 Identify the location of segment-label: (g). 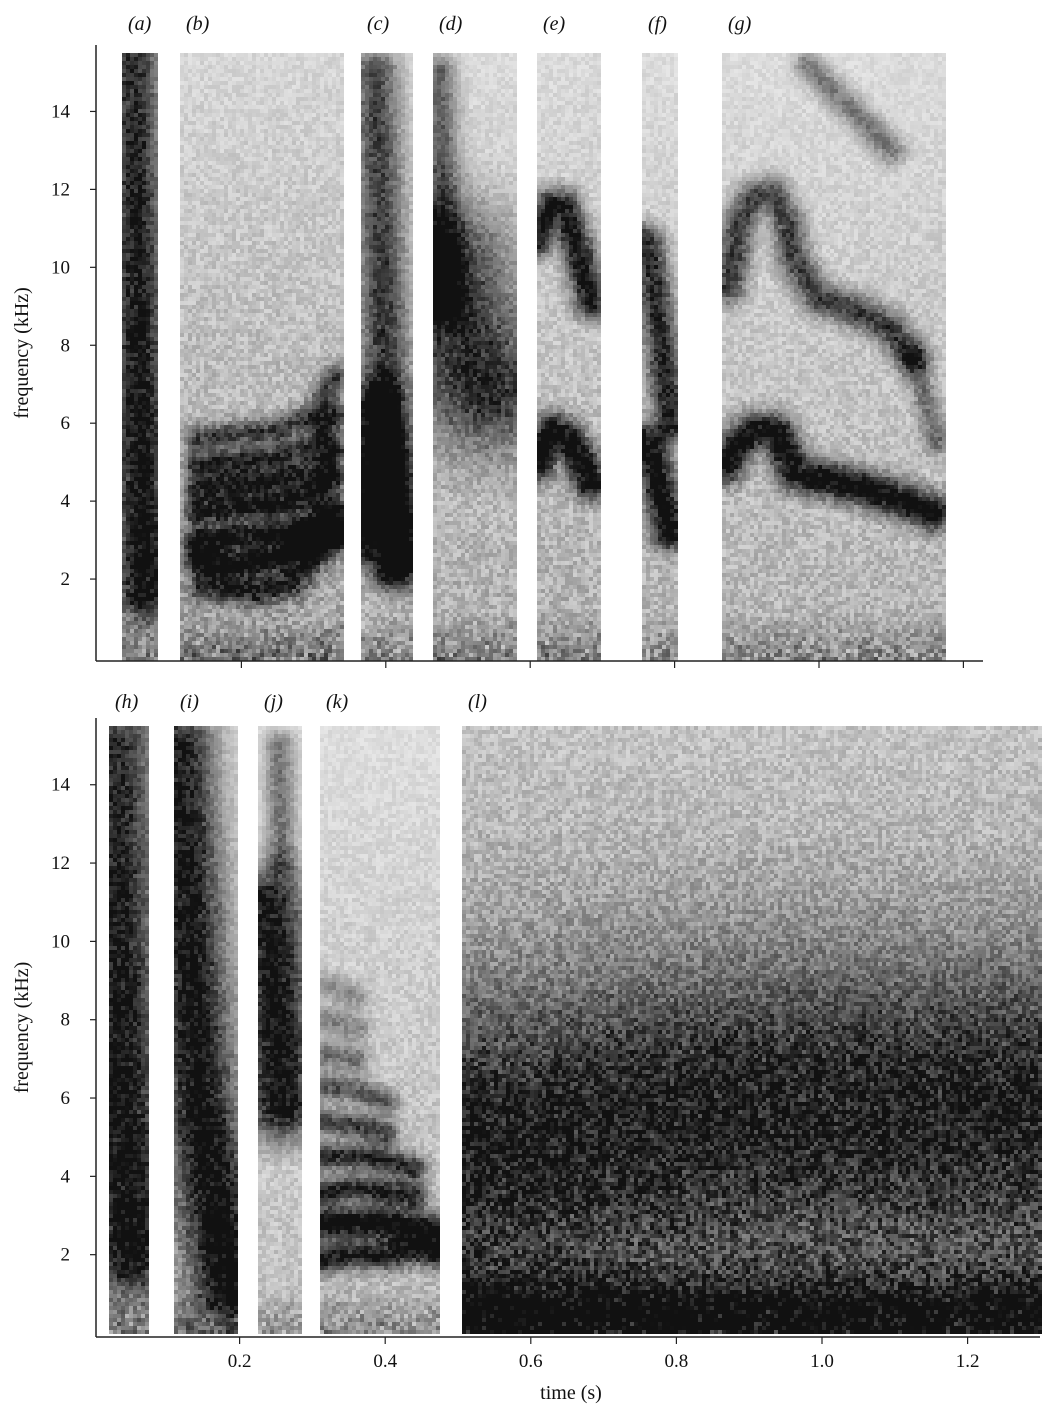
(740, 24).